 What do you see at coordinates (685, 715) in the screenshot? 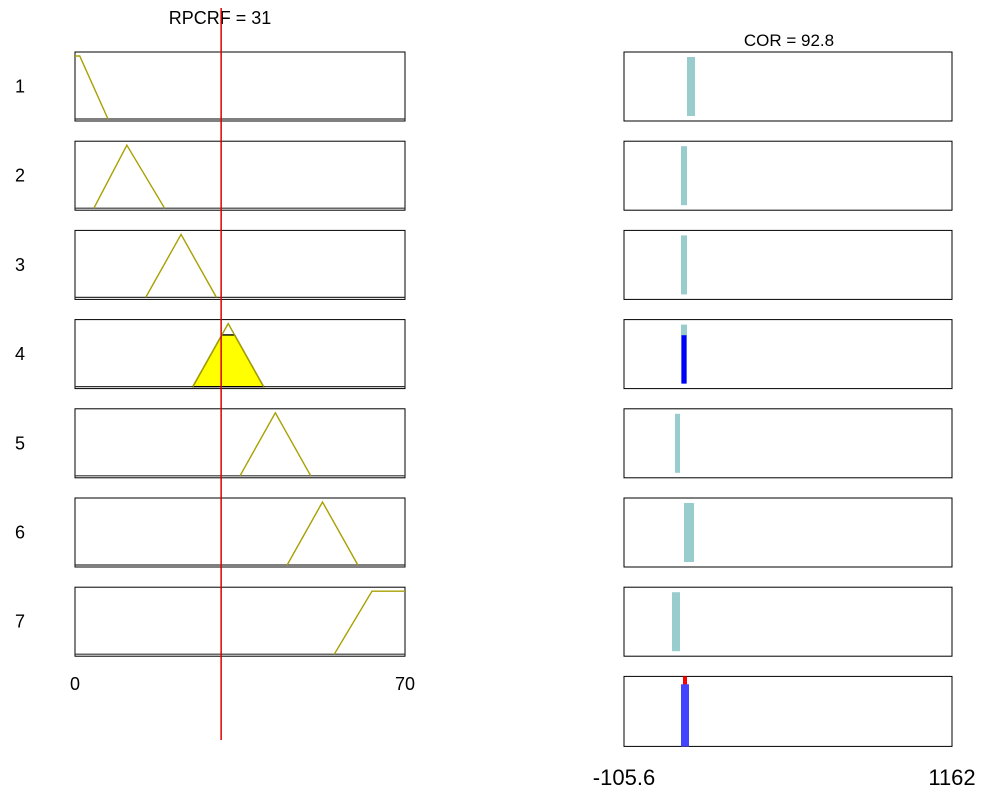
I see `aggregate-output-bar-overlay` at bounding box center [685, 715].